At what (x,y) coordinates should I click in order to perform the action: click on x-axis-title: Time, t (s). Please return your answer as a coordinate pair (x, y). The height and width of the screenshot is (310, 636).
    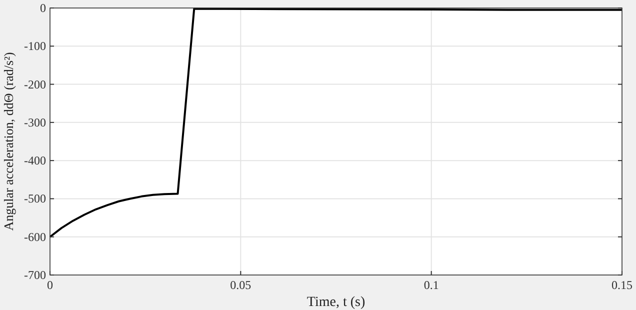
    Looking at the image, I should click on (336, 302).